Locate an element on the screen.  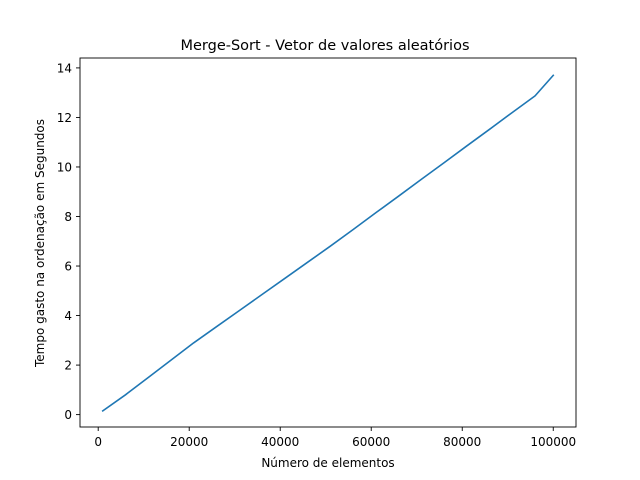
y-tick-label: 8 is located at coordinates (68, 217).